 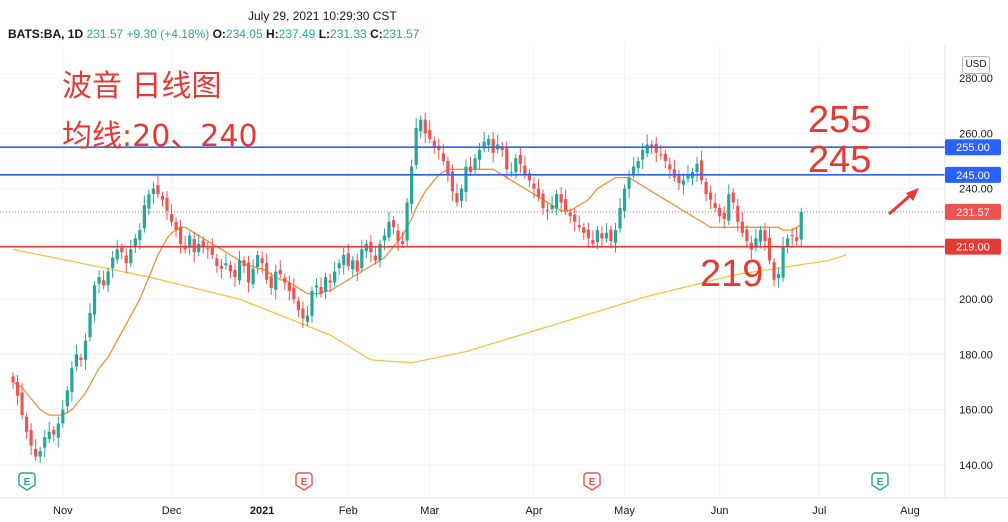 I want to click on level-price-tag, so click(x=973, y=246).